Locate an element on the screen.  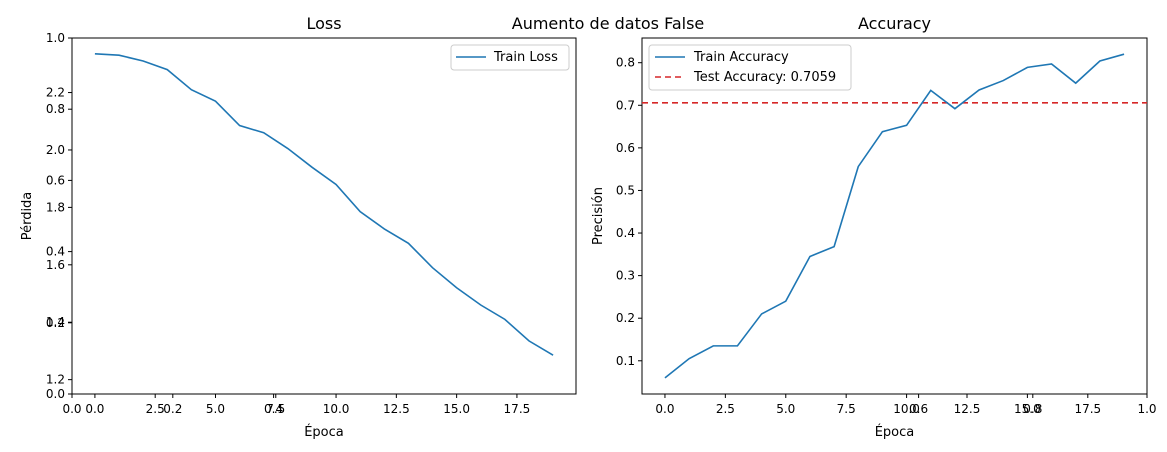
loss-xtick-label: 12.5 is located at coordinates (396, 409).